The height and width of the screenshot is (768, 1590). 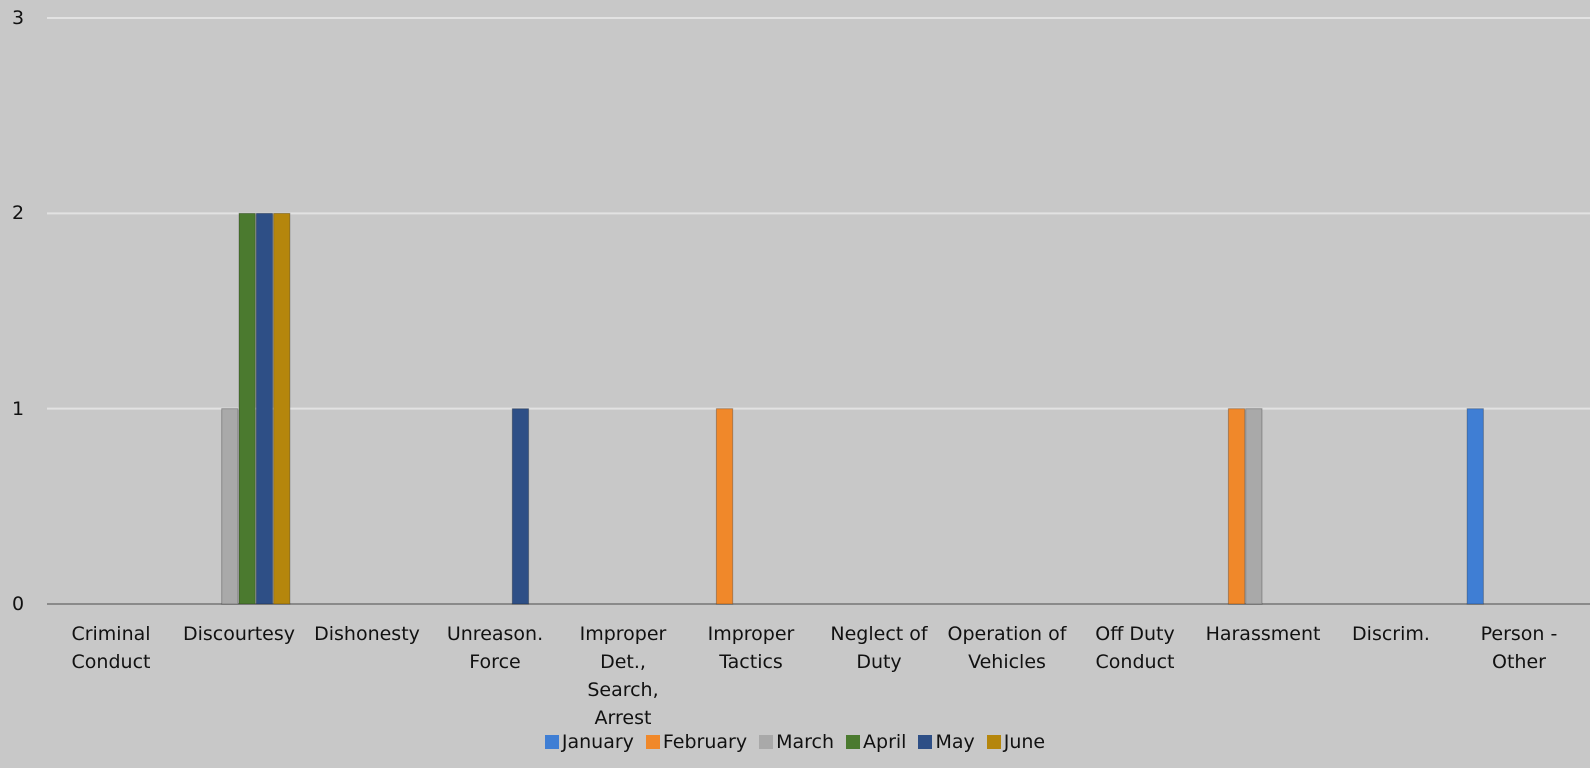 What do you see at coordinates (955, 742) in the screenshot?
I see `legend-label: May` at bounding box center [955, 742].